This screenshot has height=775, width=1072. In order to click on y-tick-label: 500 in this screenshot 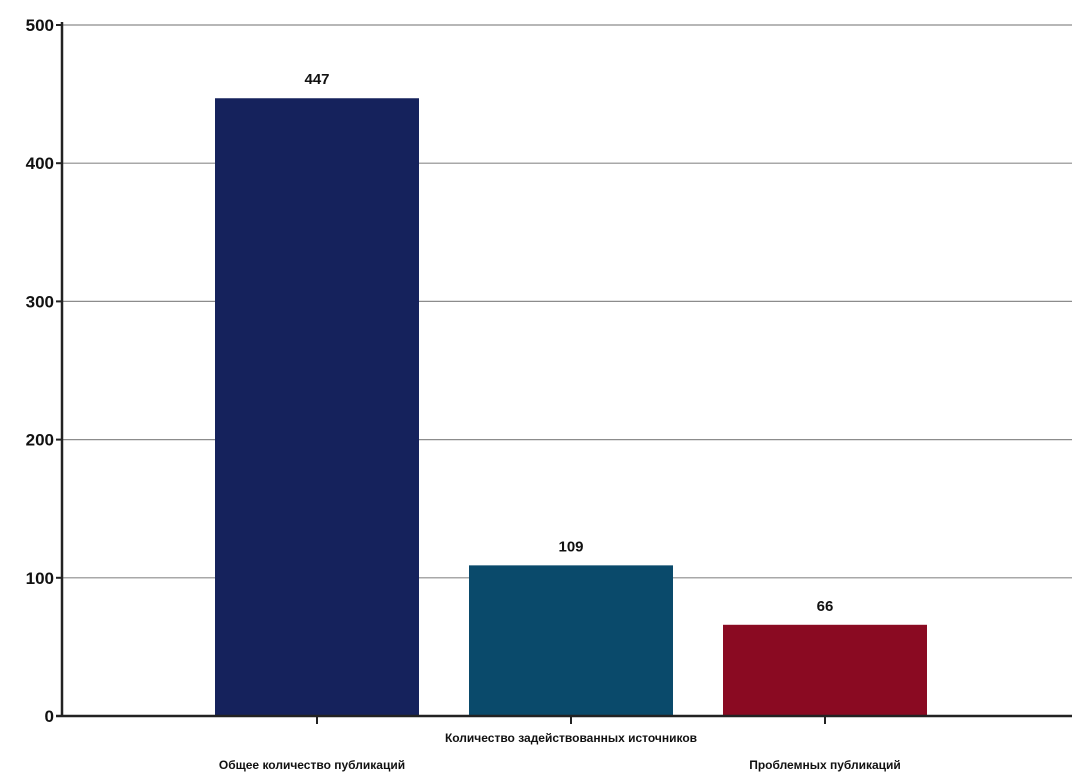, I will do `click(40, 25)`.